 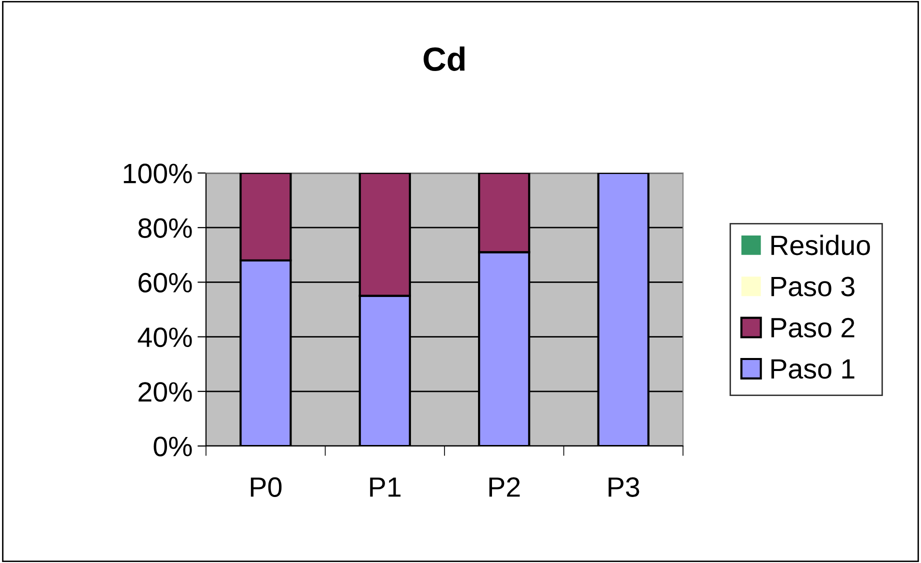 I want to click on chart-title: Cd, so click(x=444, y=58).